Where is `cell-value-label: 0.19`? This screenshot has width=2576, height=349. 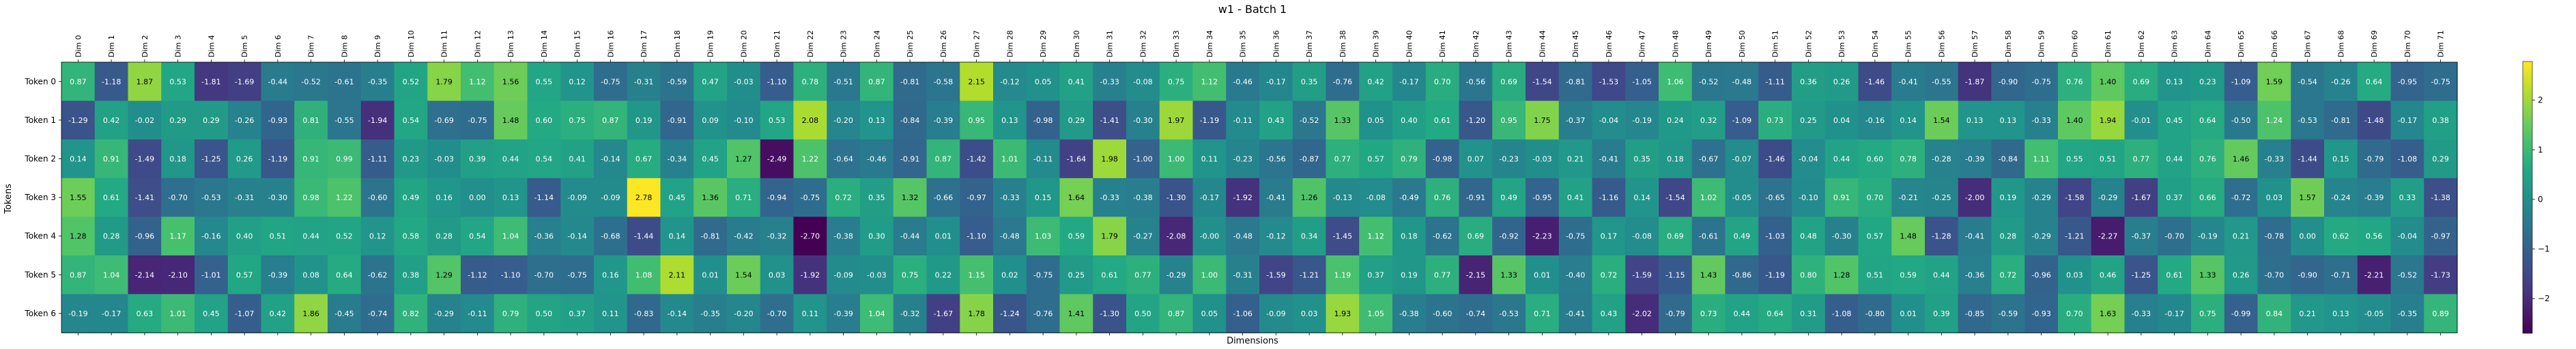
cell-value-label: 0.19 is located at coordinates (2008, 197).